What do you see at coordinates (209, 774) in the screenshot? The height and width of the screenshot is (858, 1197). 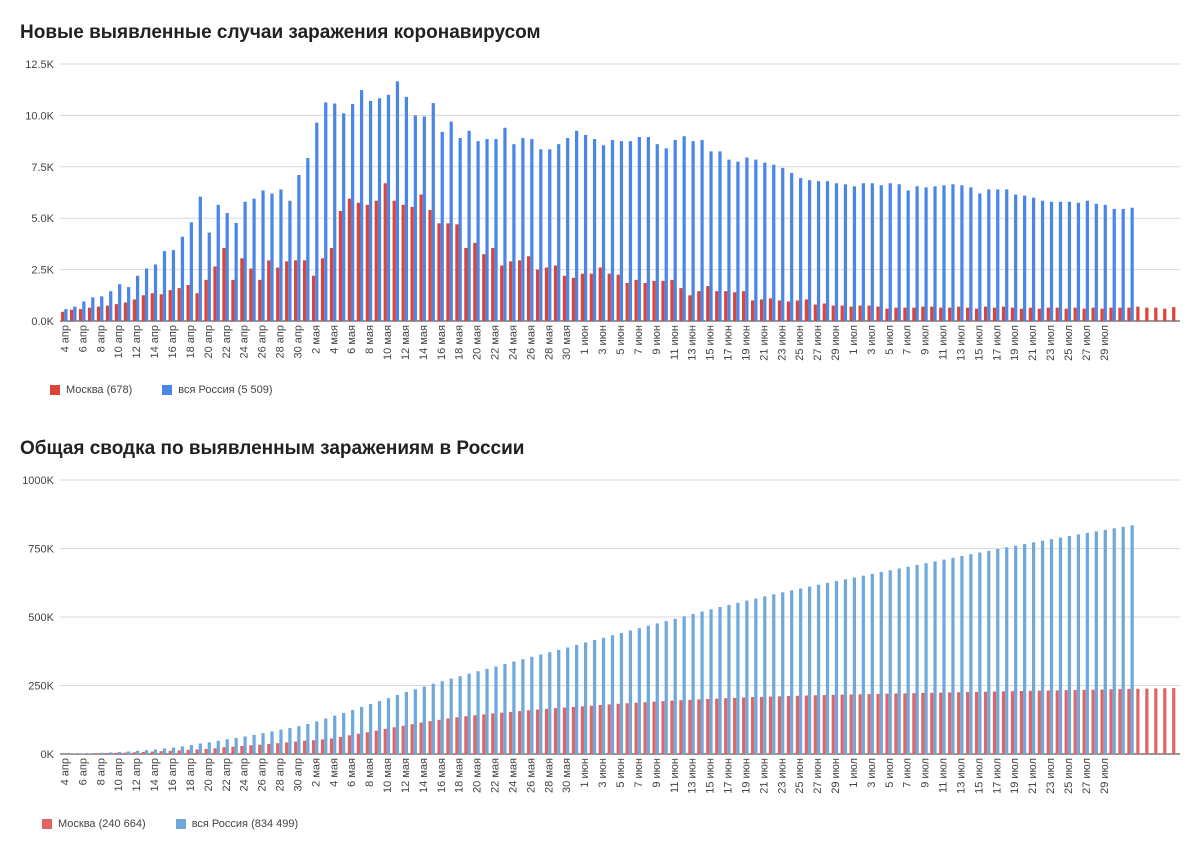 I see `x-tick-label: 20 апр` at bounding box center [209, 774].